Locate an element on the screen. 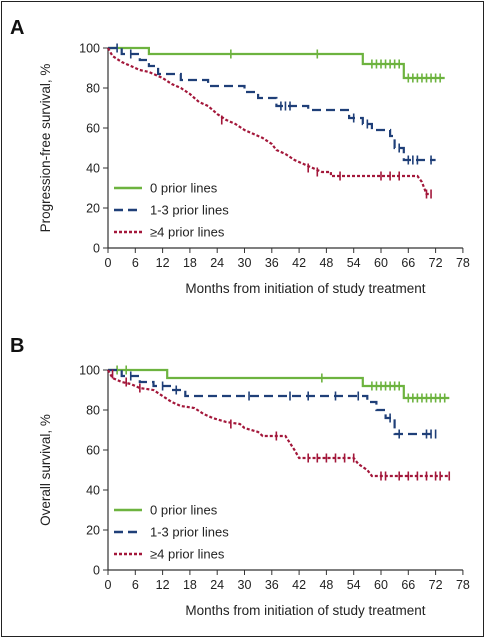 The height and width of the screenshot is (640, 487). y-axis-label: Overall survival, % is located at coordinates (45, 470).